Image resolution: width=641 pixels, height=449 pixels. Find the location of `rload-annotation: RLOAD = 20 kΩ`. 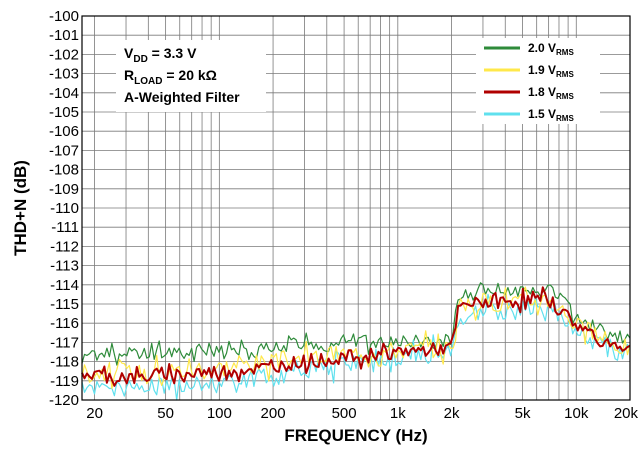

rload-annotation: RLOAD = 20 kΩ is located at coordinates (170, 77).